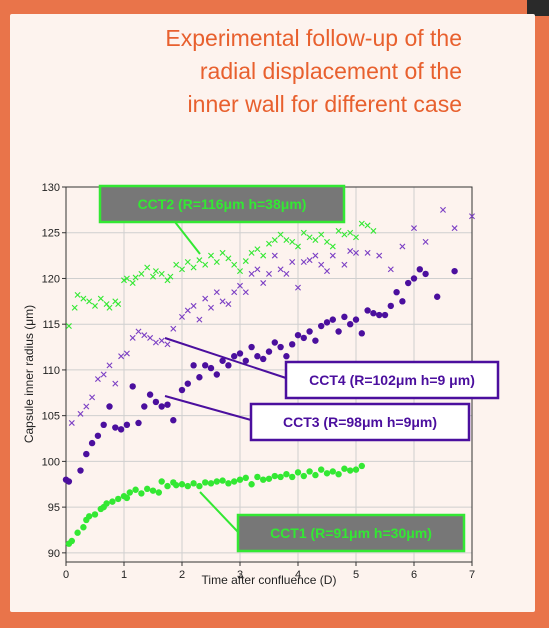  I want to click on x-tick-label: 3, so click(240, 575).